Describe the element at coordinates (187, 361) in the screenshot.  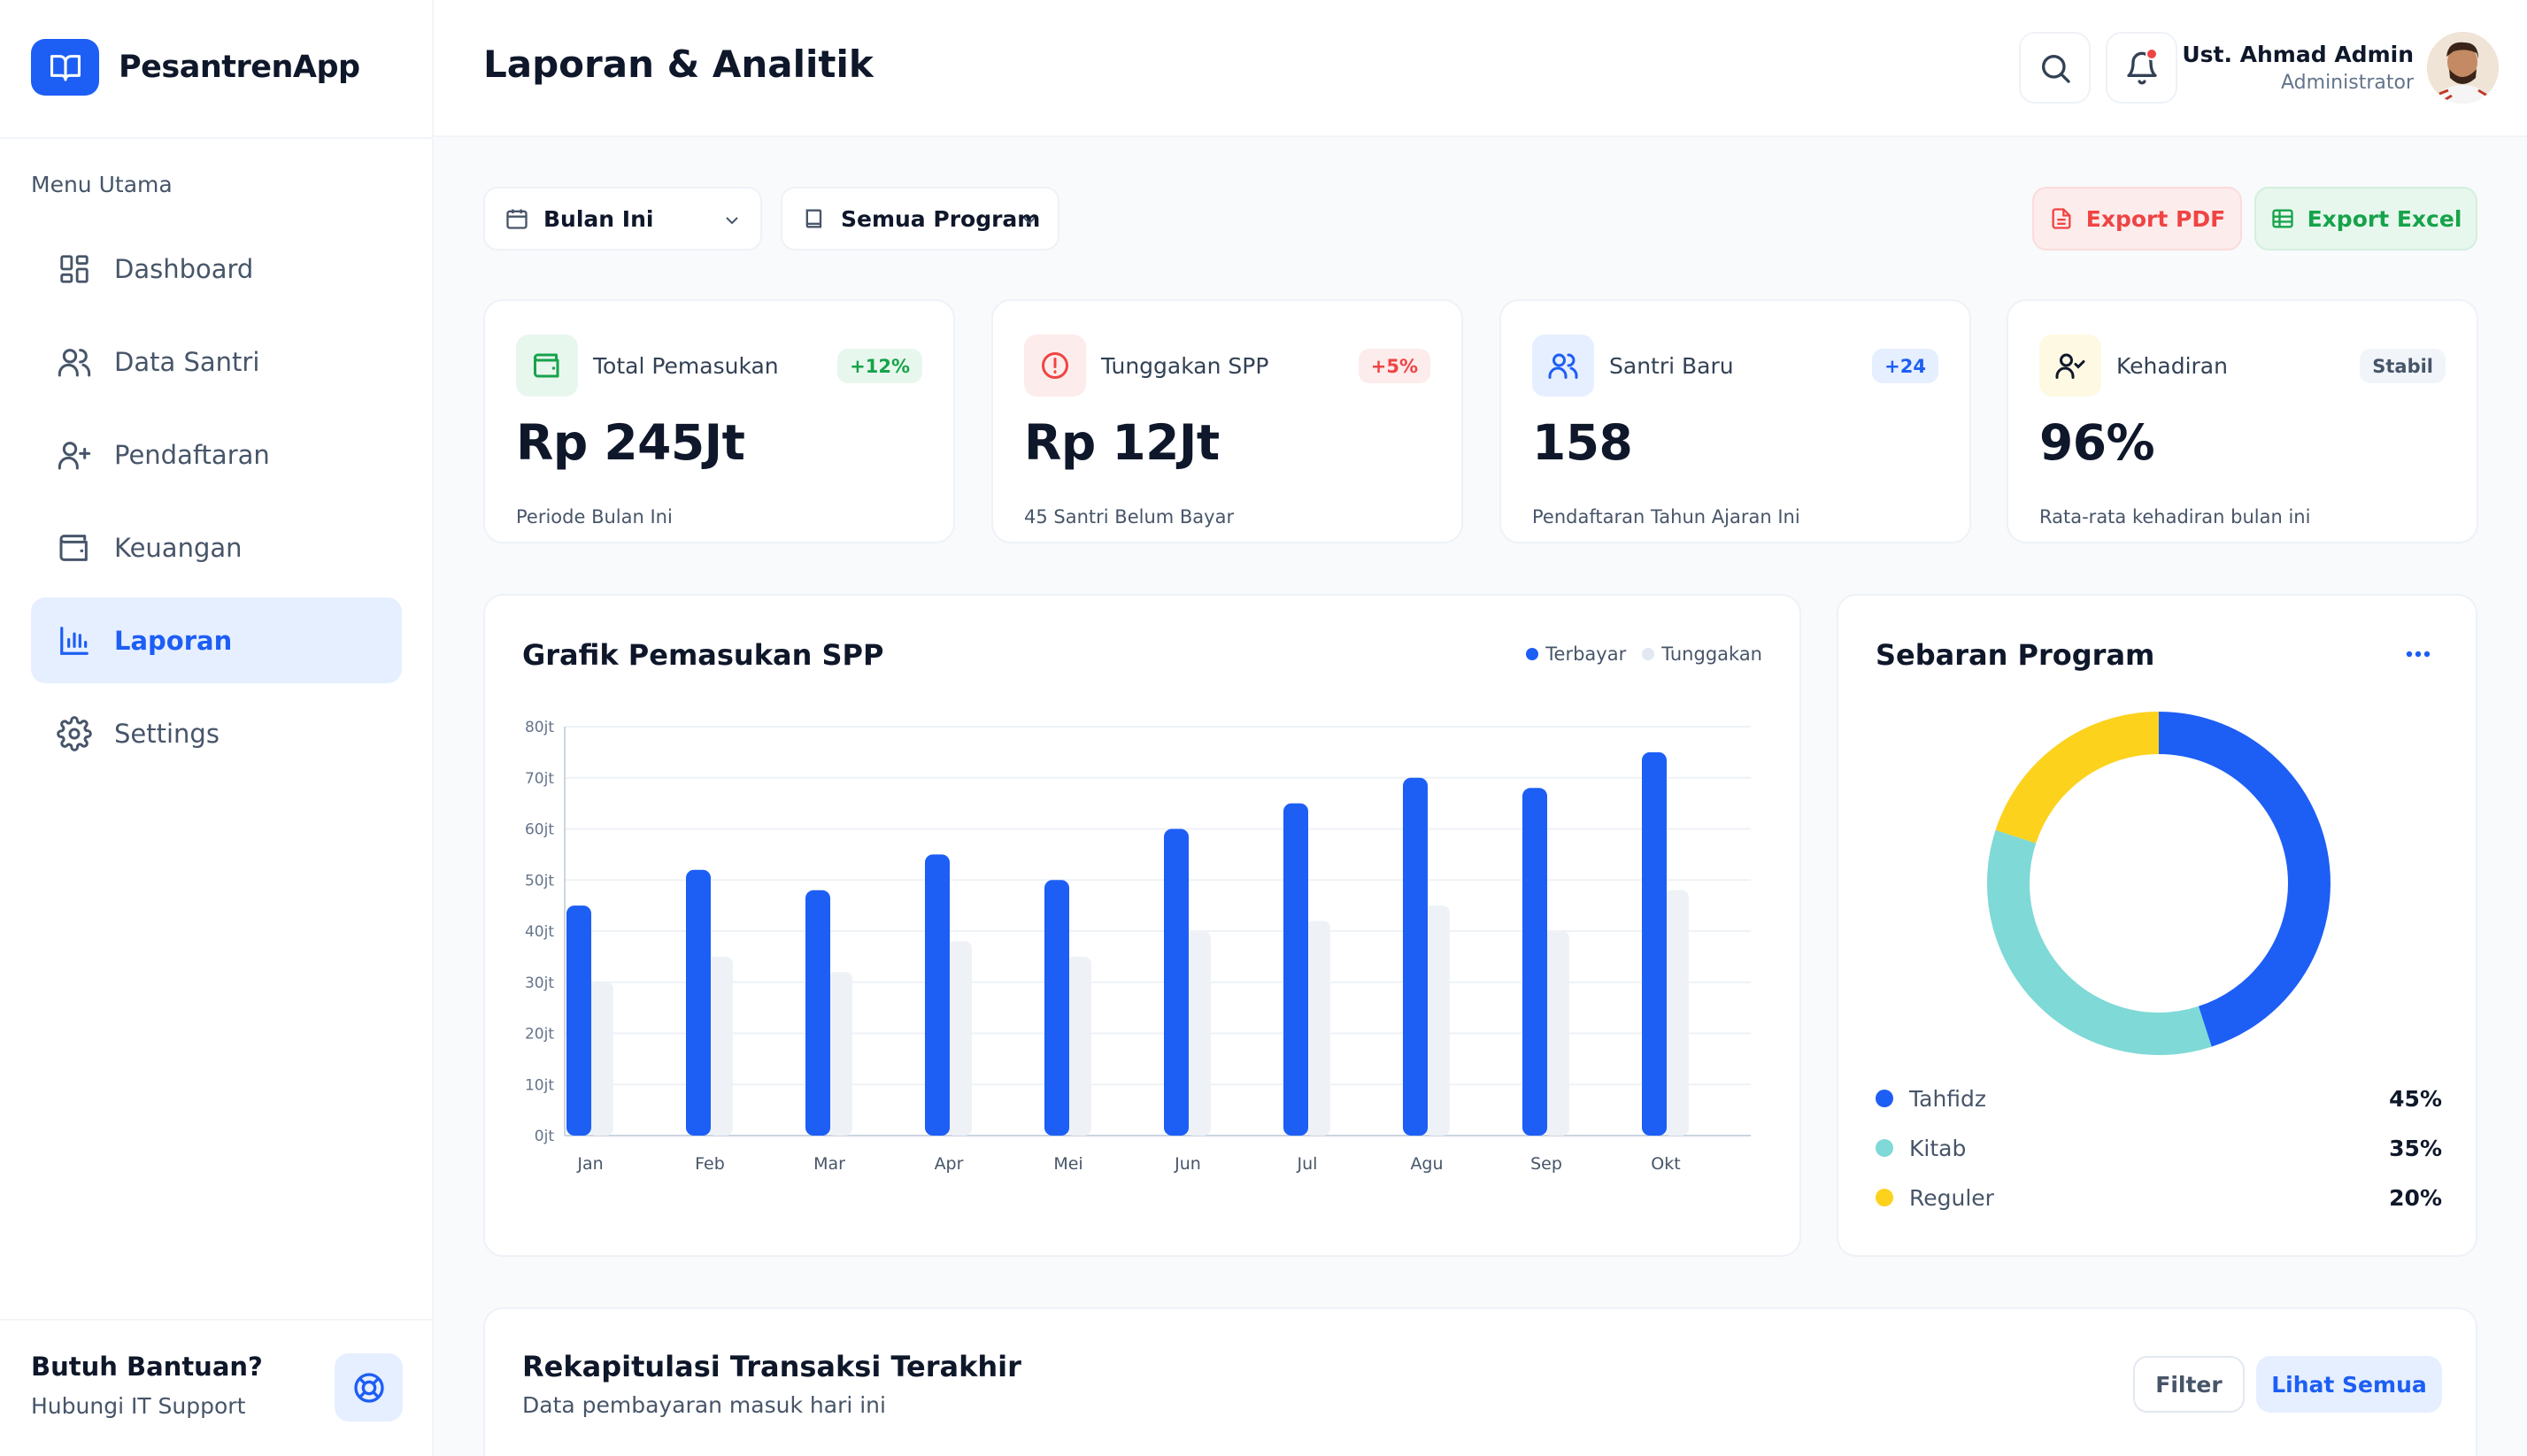
I see `sidebar-item-label: Data Santri` at that location.